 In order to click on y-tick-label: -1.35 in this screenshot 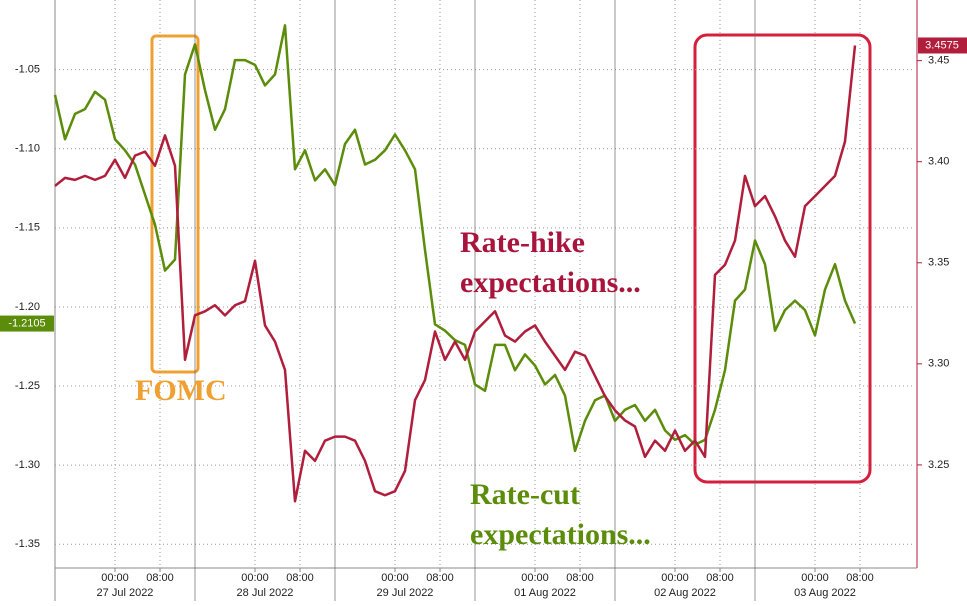, I will do `click(27, 544)`.